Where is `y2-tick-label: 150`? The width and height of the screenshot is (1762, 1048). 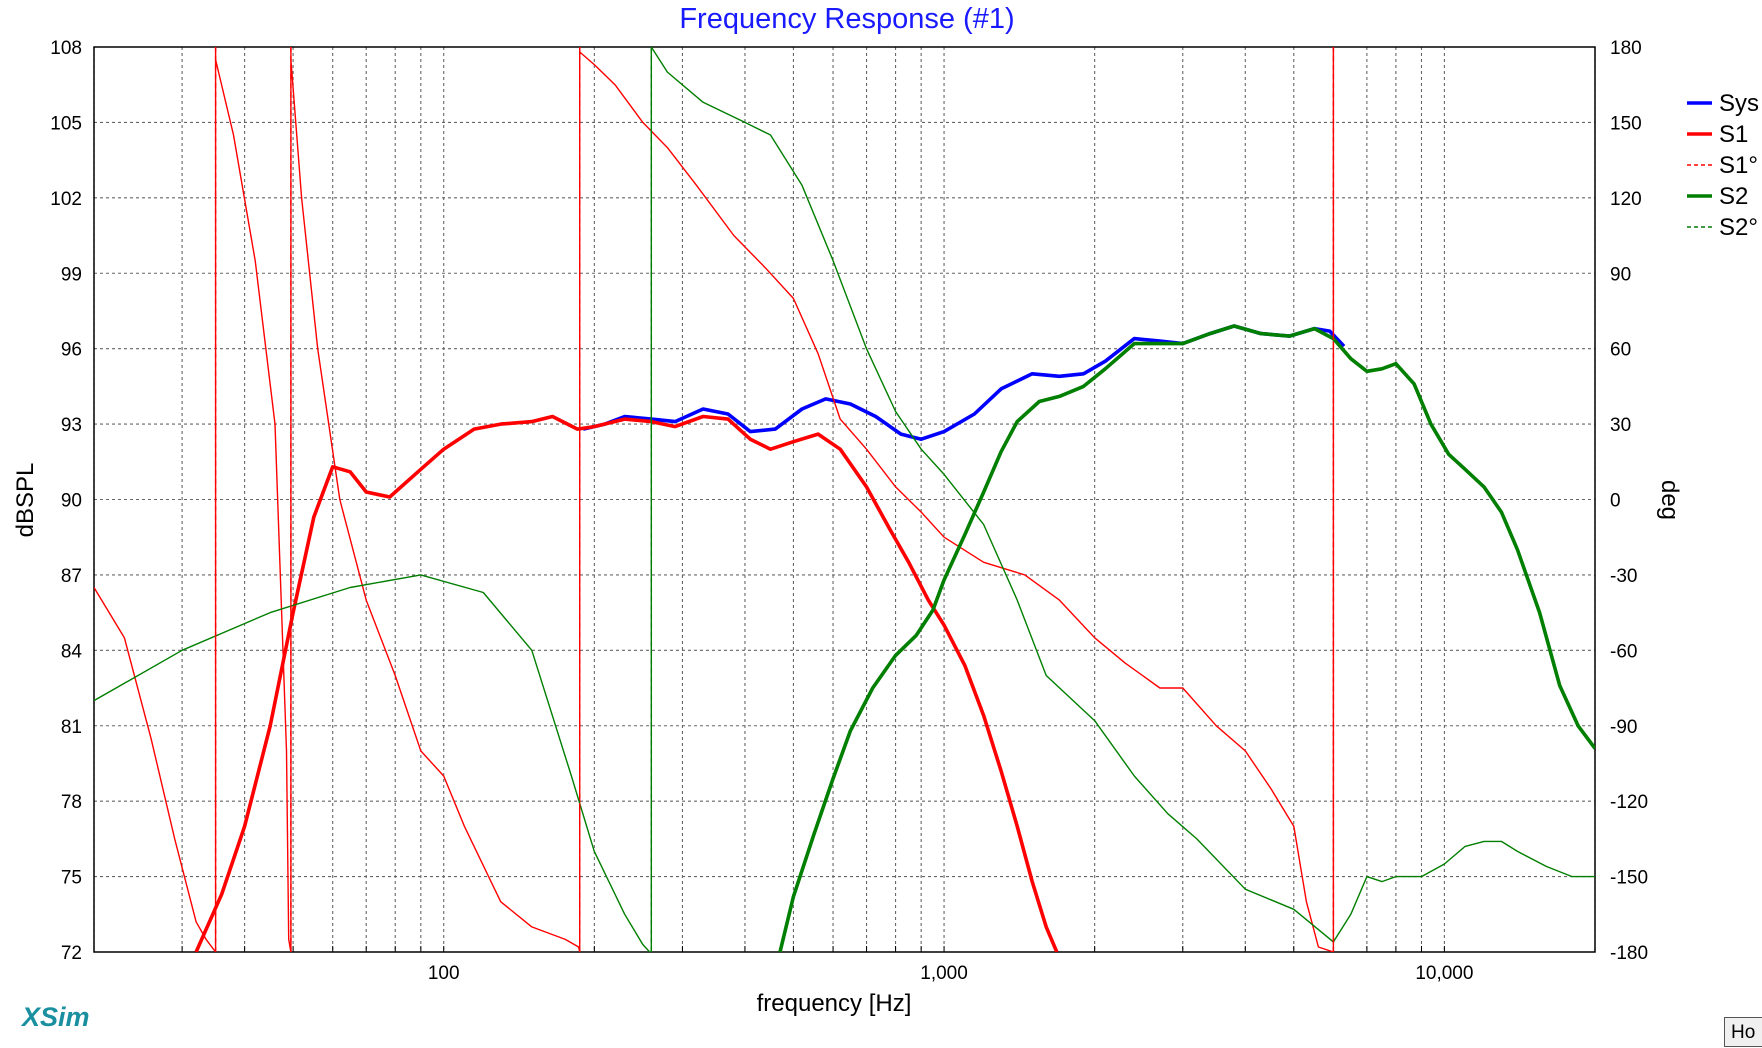
y2-tick-label: 150 is located at coordinates (1626, 123).